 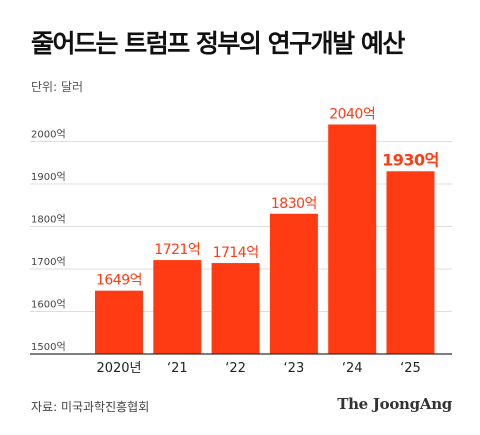 I want to click on y-tick-label: 1700억, so click(x=48, y=262).